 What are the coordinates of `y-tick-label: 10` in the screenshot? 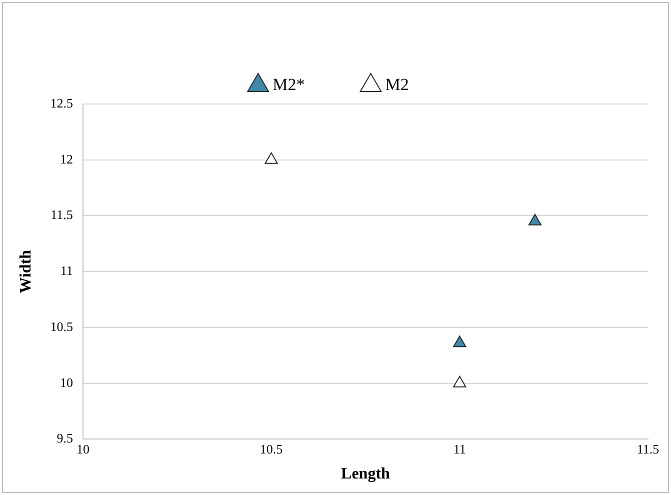 It's located at (66, 382).